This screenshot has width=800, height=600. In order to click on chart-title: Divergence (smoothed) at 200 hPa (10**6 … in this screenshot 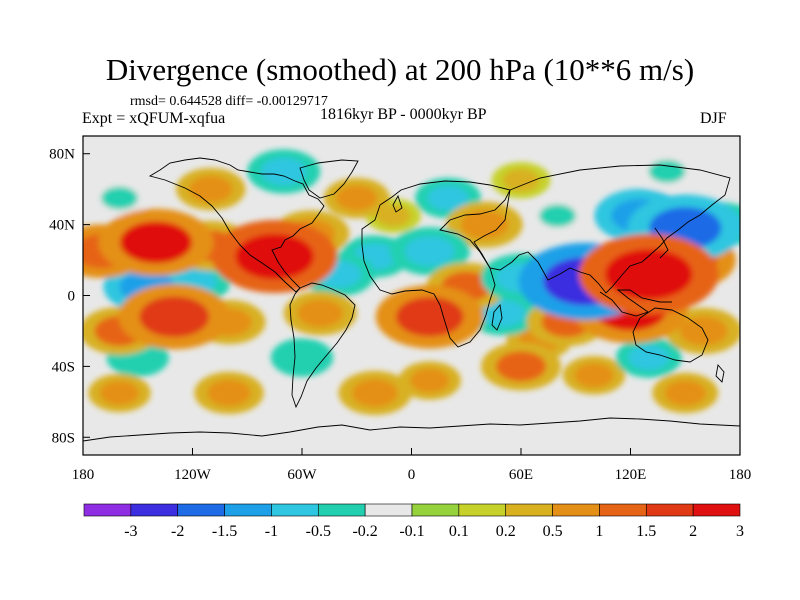, I will do `click(400, 69)`.